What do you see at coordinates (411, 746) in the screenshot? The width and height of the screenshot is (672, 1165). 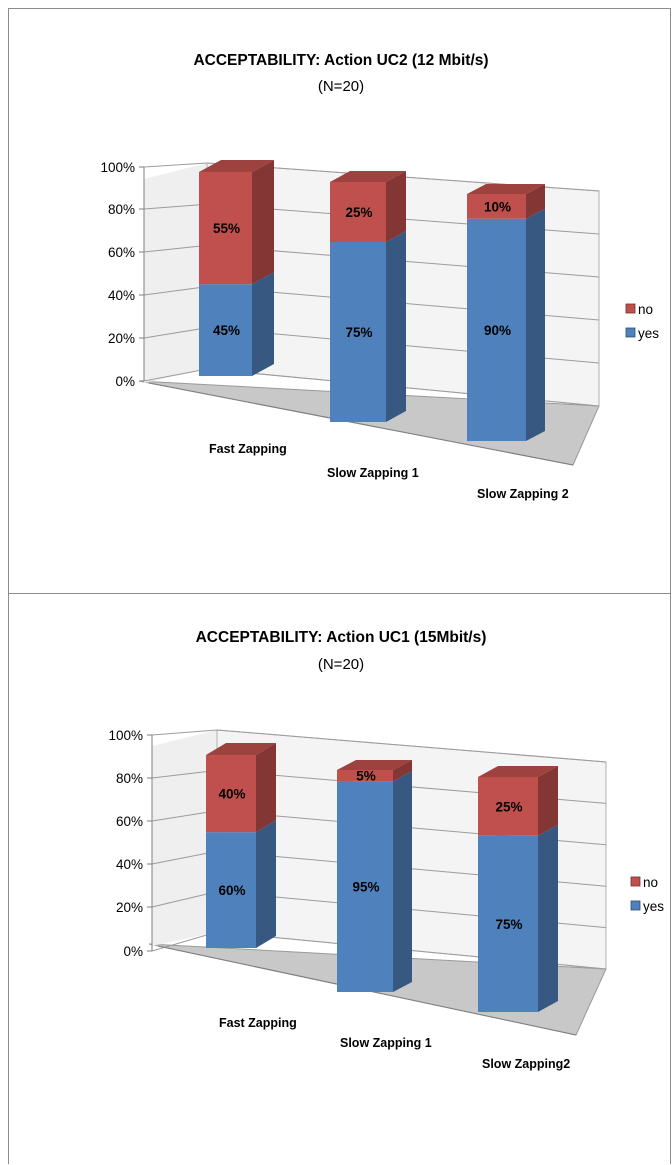 I see `gridline` at bounding box center [411, 746].